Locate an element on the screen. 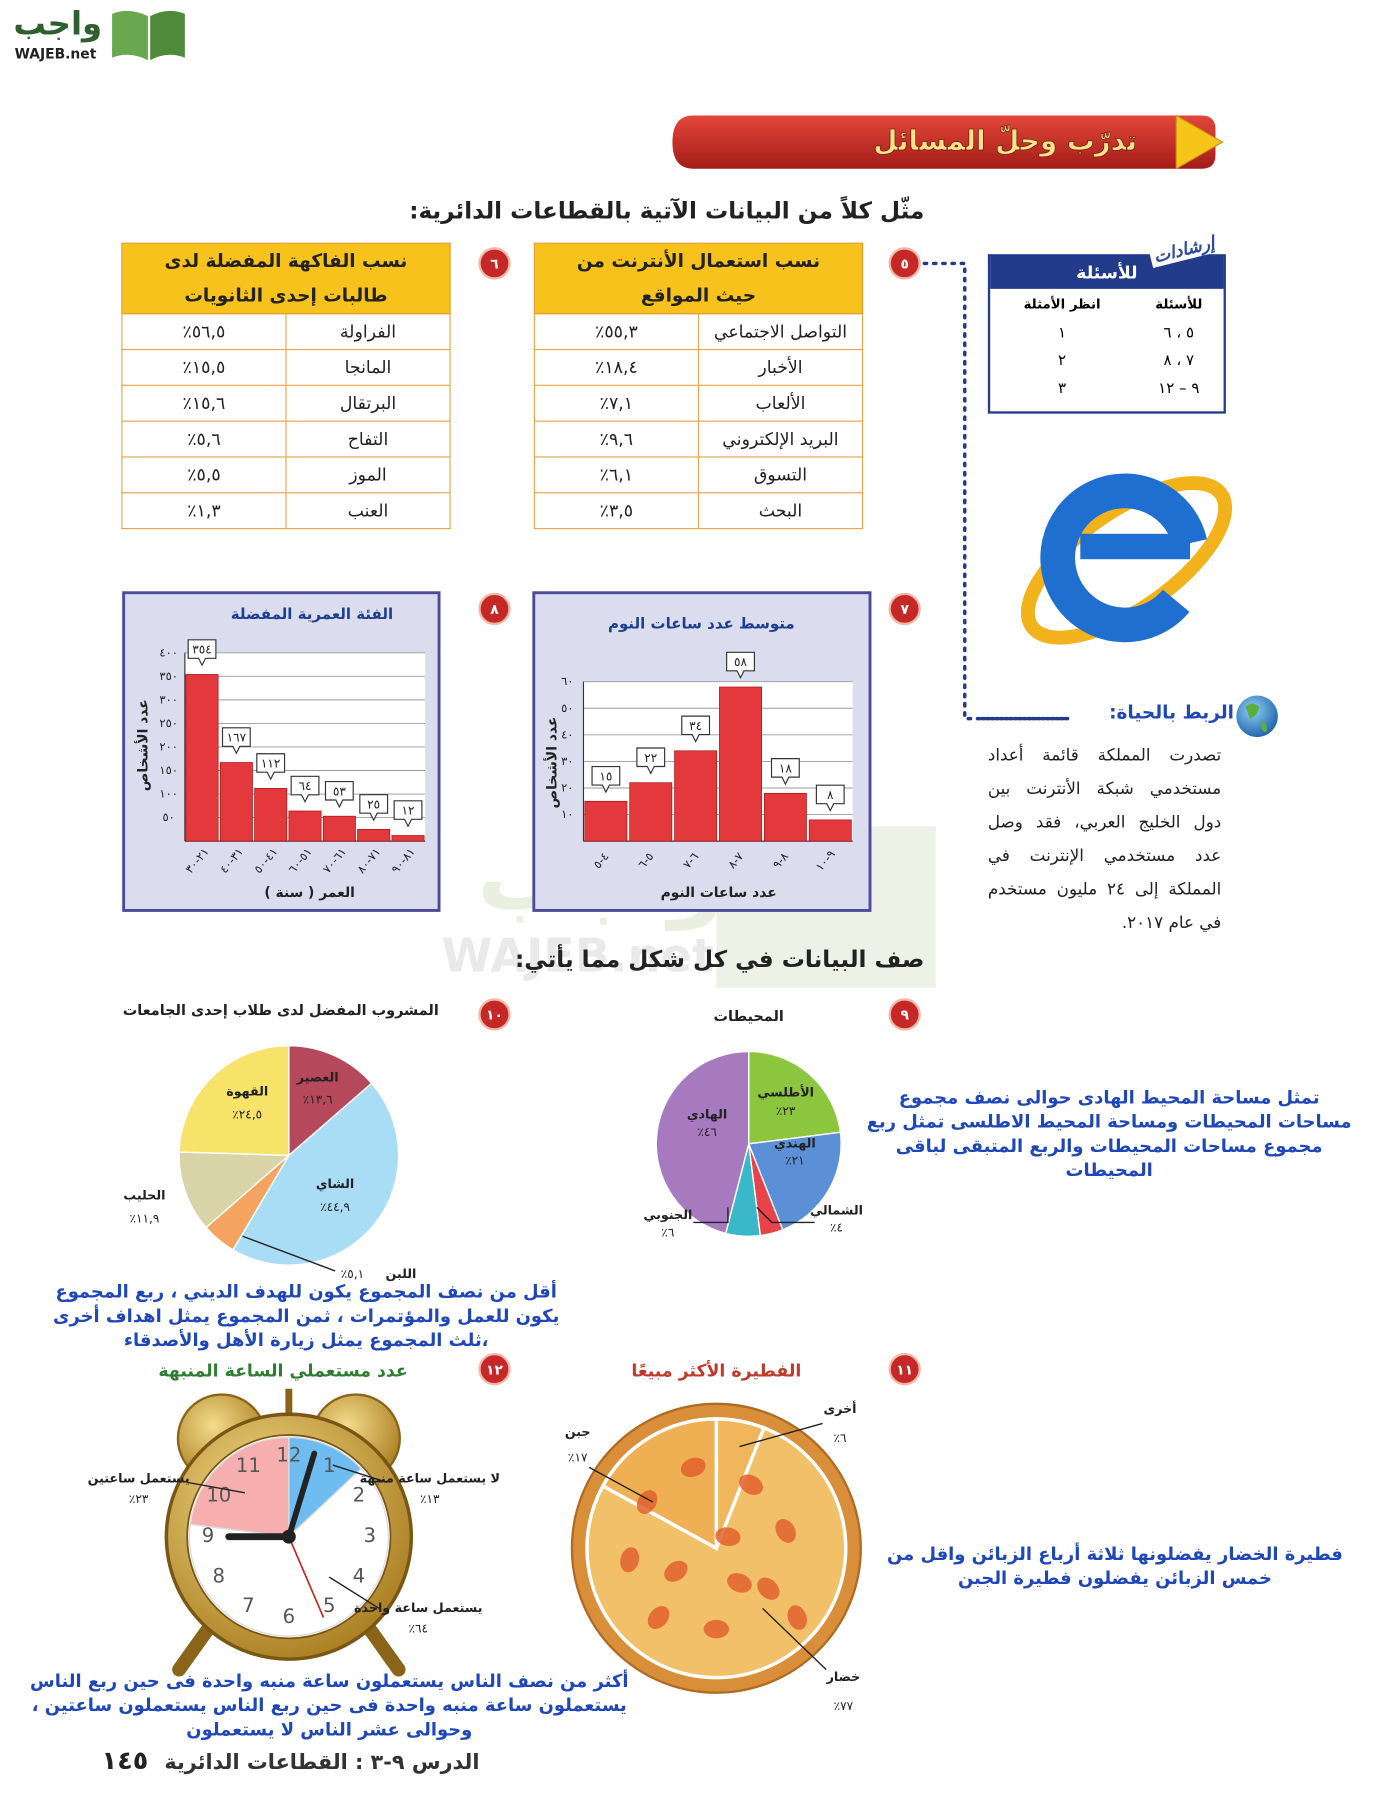  value-label: ٥٨ is located at coordinates (741, 662).